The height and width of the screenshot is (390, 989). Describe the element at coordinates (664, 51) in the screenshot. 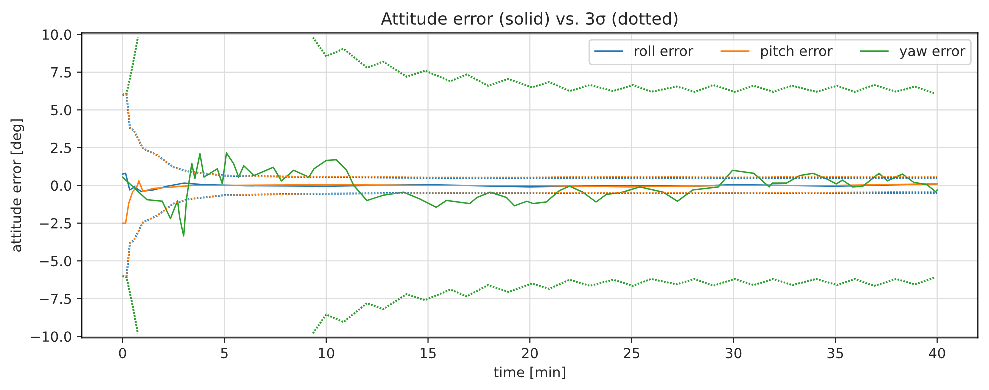

I see `legend-label: roll error` at that location.